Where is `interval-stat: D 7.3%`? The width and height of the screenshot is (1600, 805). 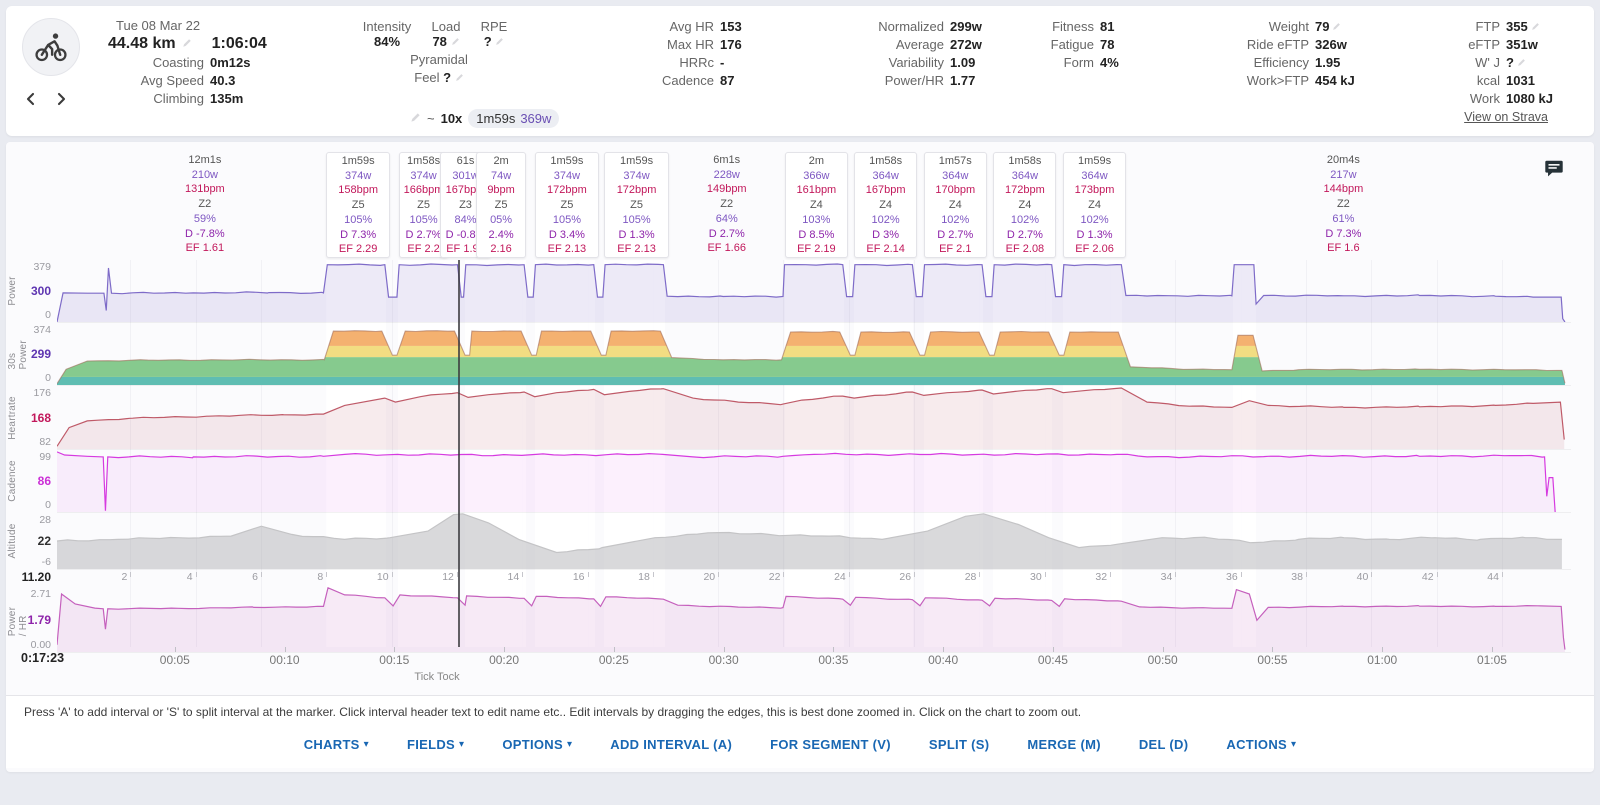
interval-stat: D 7.3% is located at coordinates (358, 234).